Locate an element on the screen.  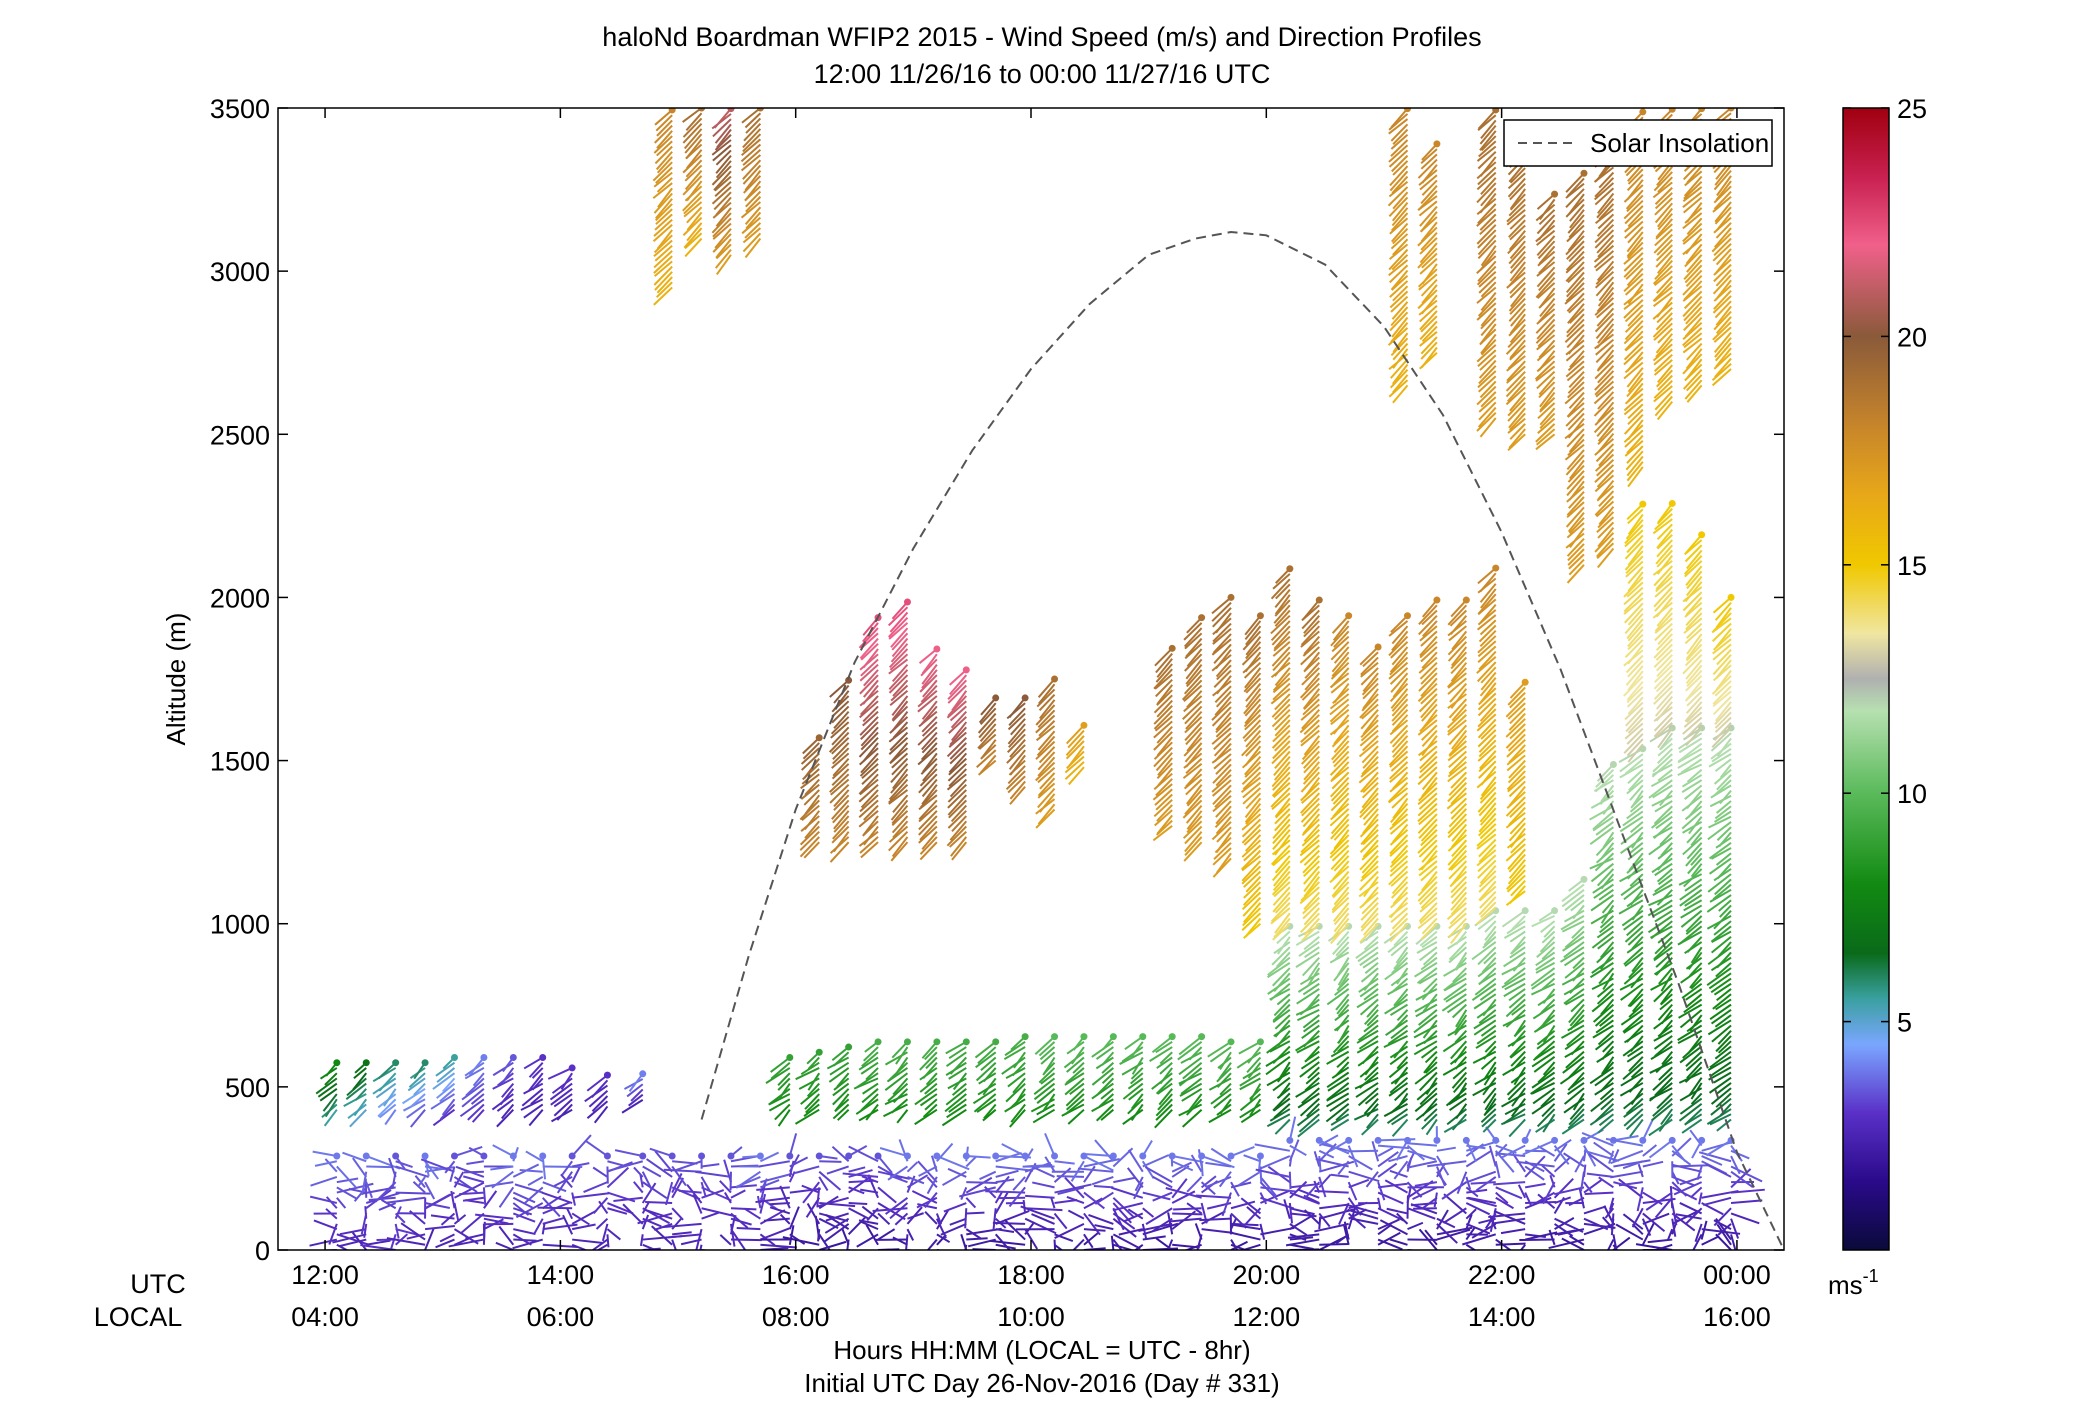
colorbar-unit: ms-1 is located at coordinates (1853, 1283).